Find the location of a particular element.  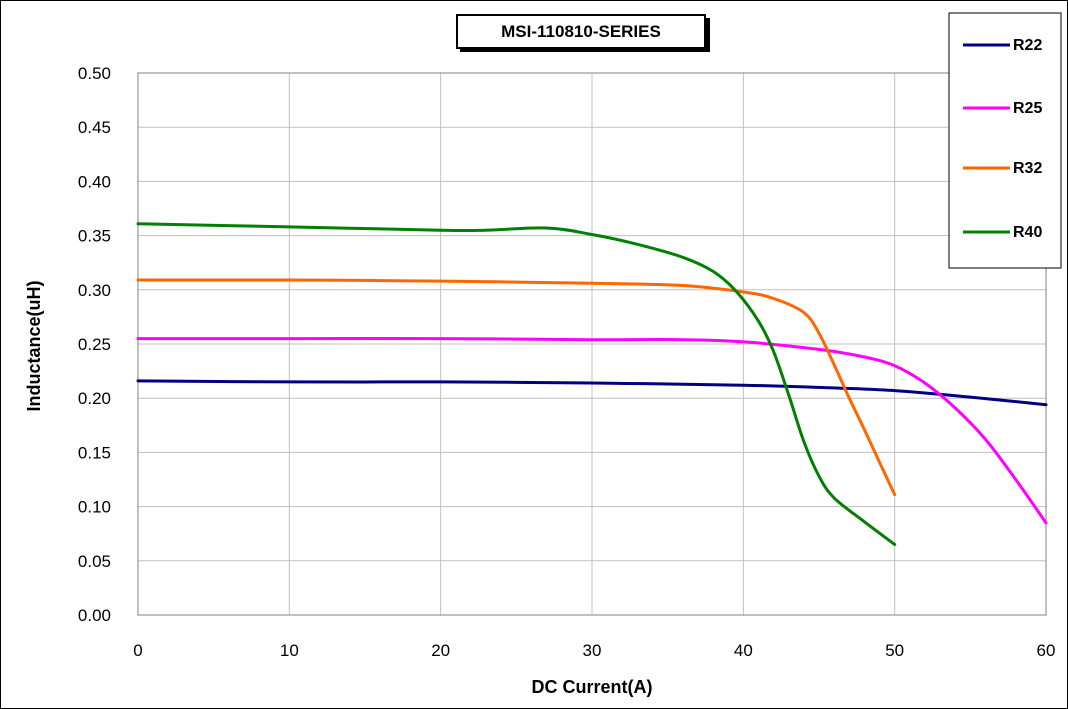

y-tick-label: 0.50 is located at coordinates (94, 73).